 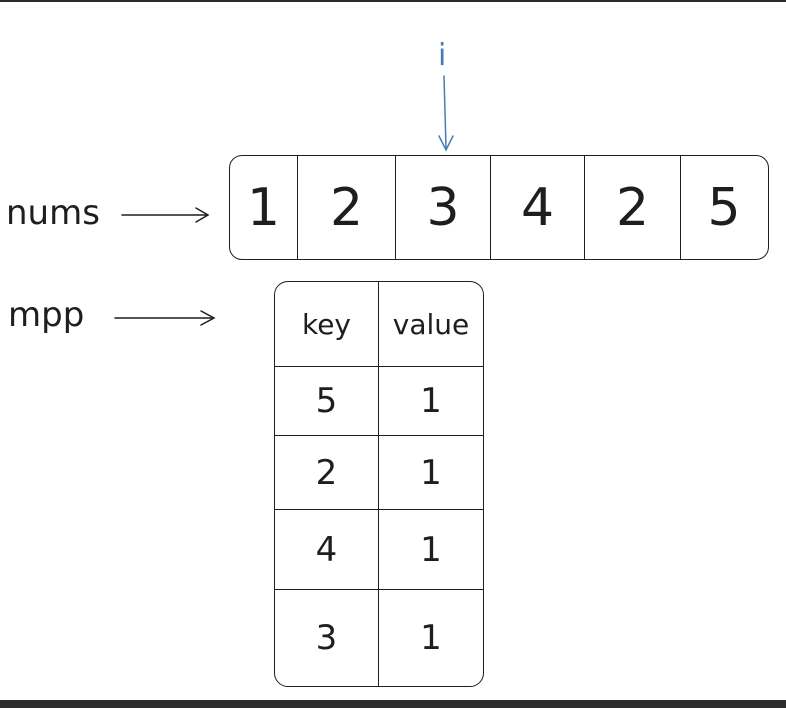 What do you see at coordinates (165, 215) in the screenshot?
I see `nums-arrow-icon` at bounding box center [165, 215].